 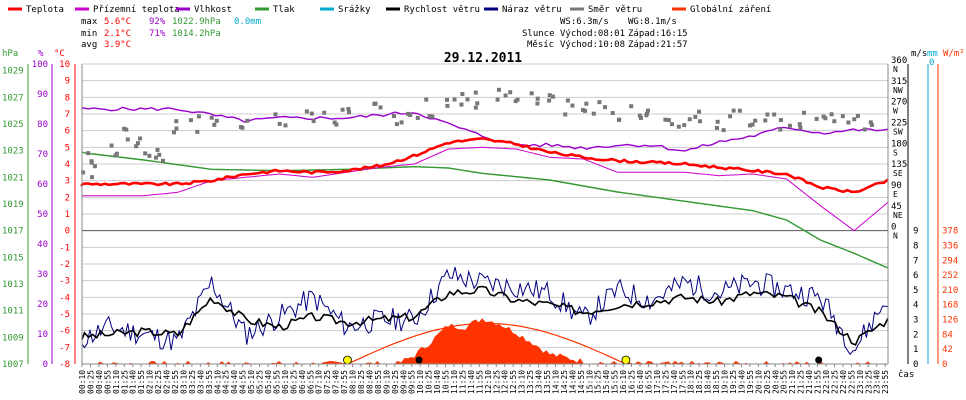 I want to click on wind-dir-tick-label: N, so click(x=895, y=236).